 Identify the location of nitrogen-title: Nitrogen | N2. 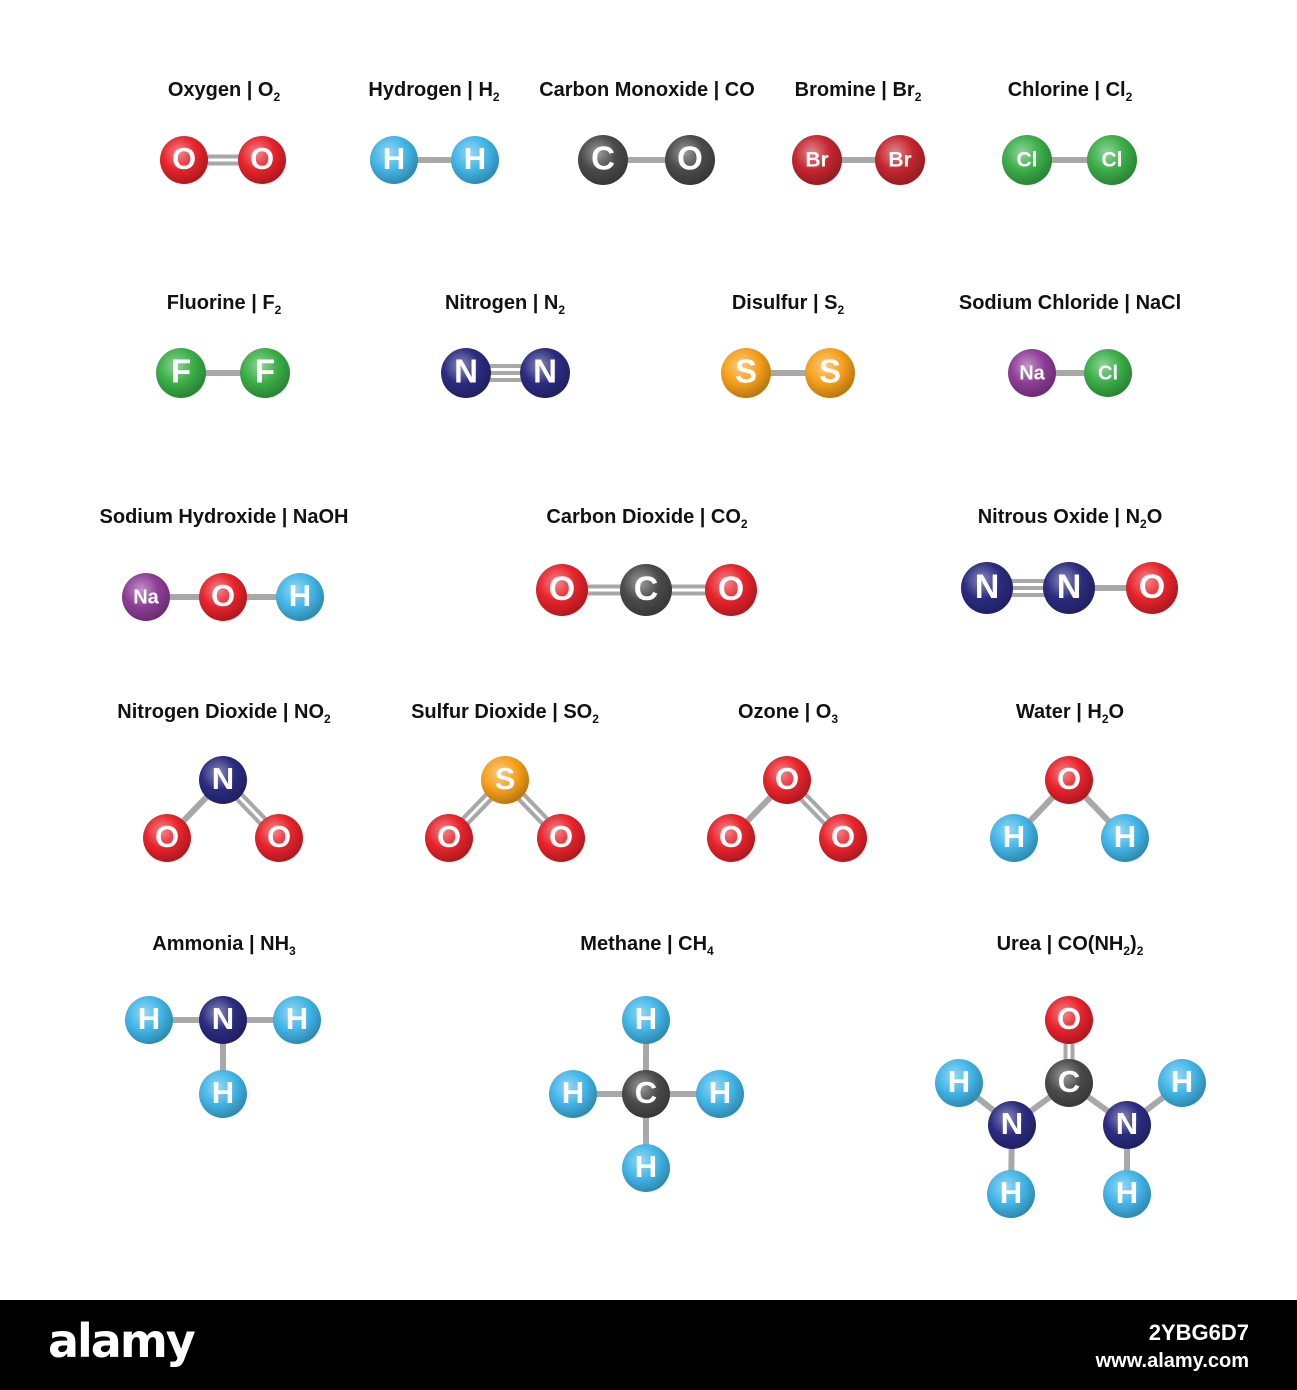
(505, 304).